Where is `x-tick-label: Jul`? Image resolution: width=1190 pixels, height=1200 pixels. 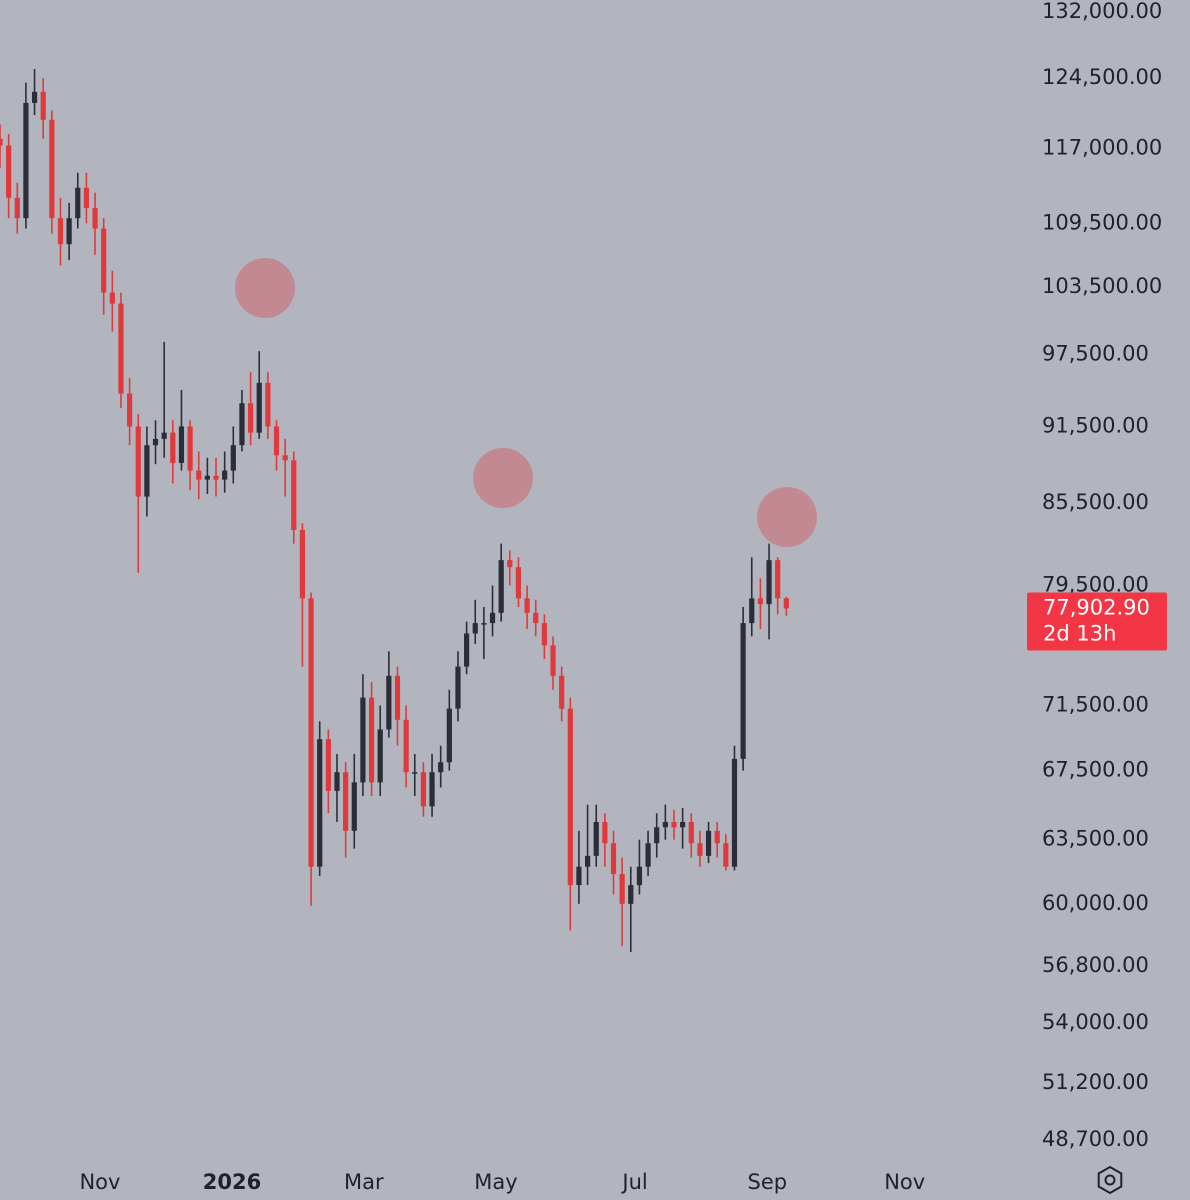
x-tick-label: Jul is located at coordinates (633, 1182).